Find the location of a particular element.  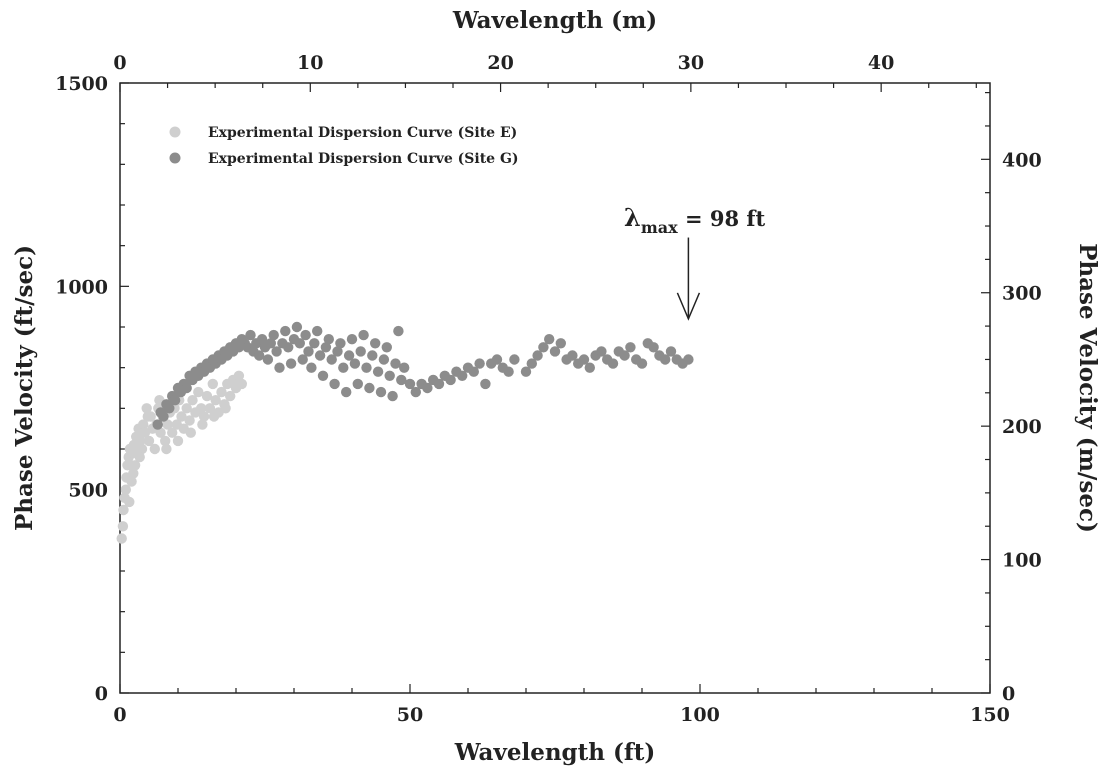

x-tick-label: 150 is located at coordinates (990, 715).